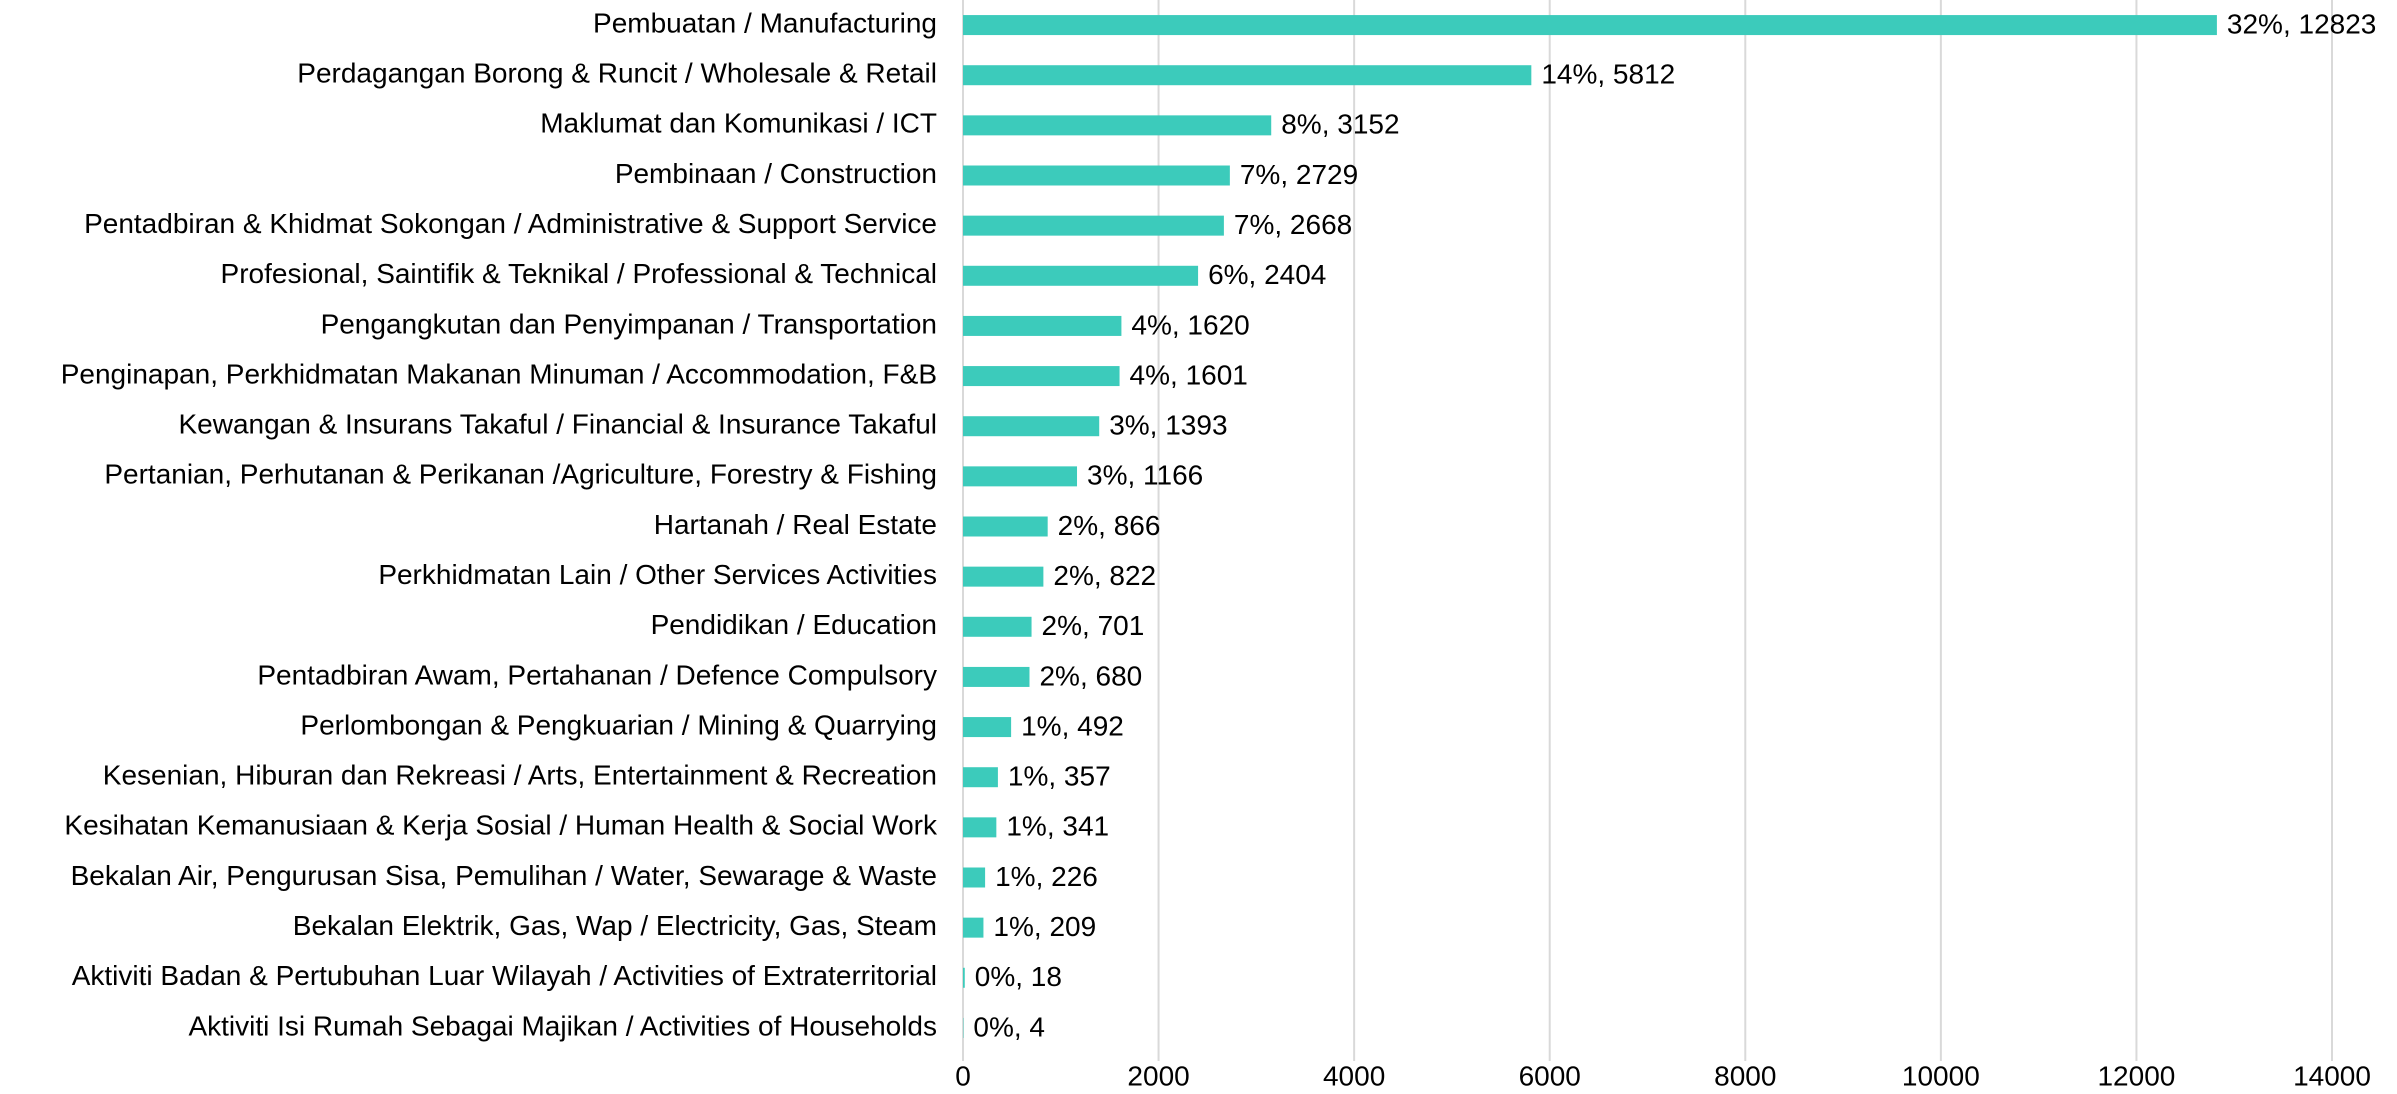 This screenshot has width=2397, height=1094. What do you see at coordinates (765, 22) in the screenshot?
I see `y-tick-label: Pembuatan / Manufacturing` at bounding box center [765, 22].